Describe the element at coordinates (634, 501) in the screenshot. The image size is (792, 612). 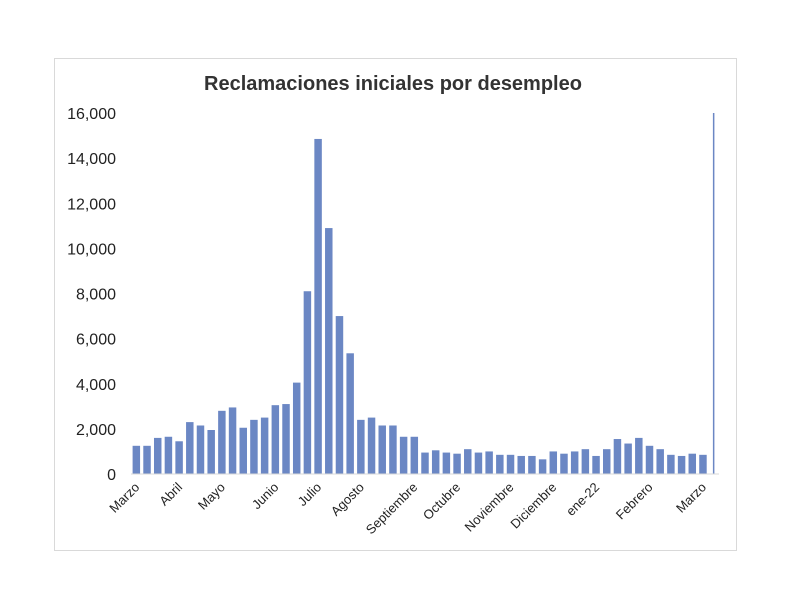
I see `x-tick-label: Febrero` at that location.